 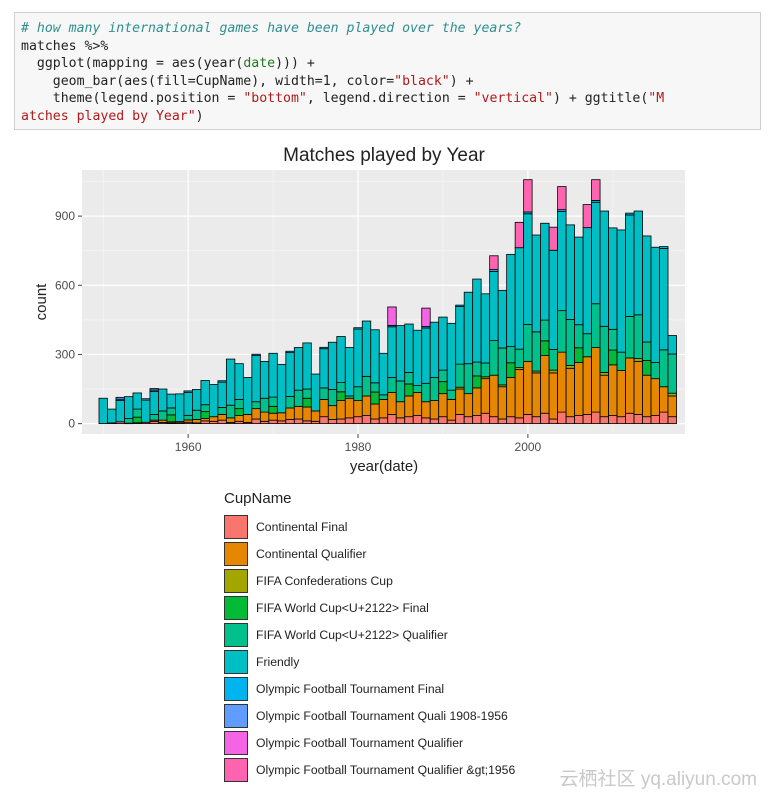 What do you see at coordinates (387, 117) in the screenshot?
I see `code-line: atches played by Year")` at bounding box center [387, 117].